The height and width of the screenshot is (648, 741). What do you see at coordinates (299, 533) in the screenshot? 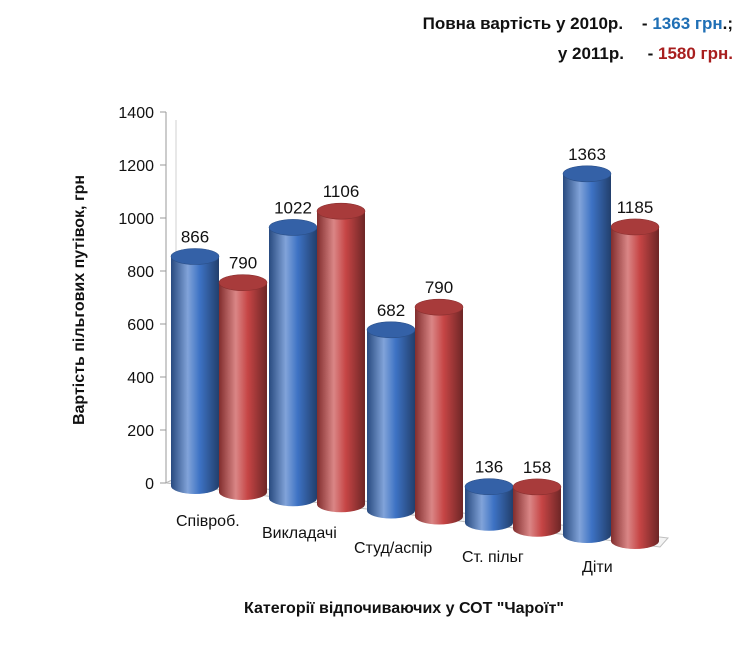
I see `category-label: Викладачі` at bounding box center [299, 533].